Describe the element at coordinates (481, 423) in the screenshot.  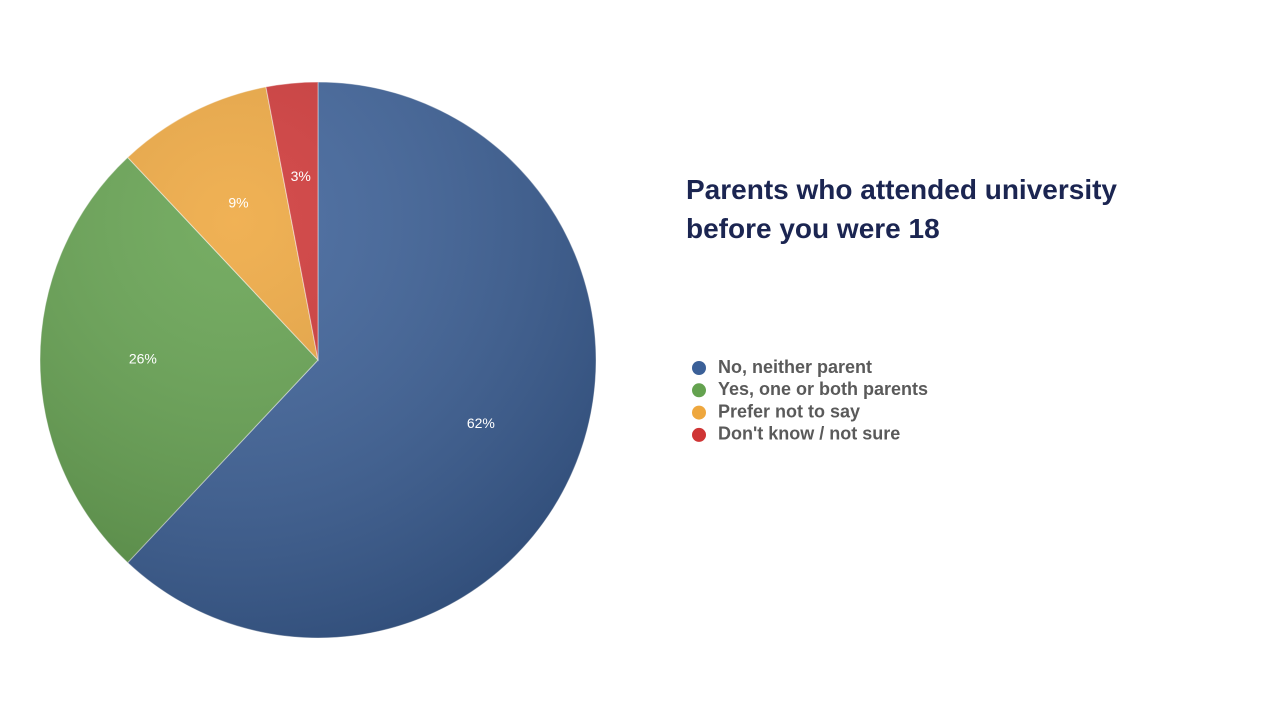
I see `slice-label: 62%` at that location.